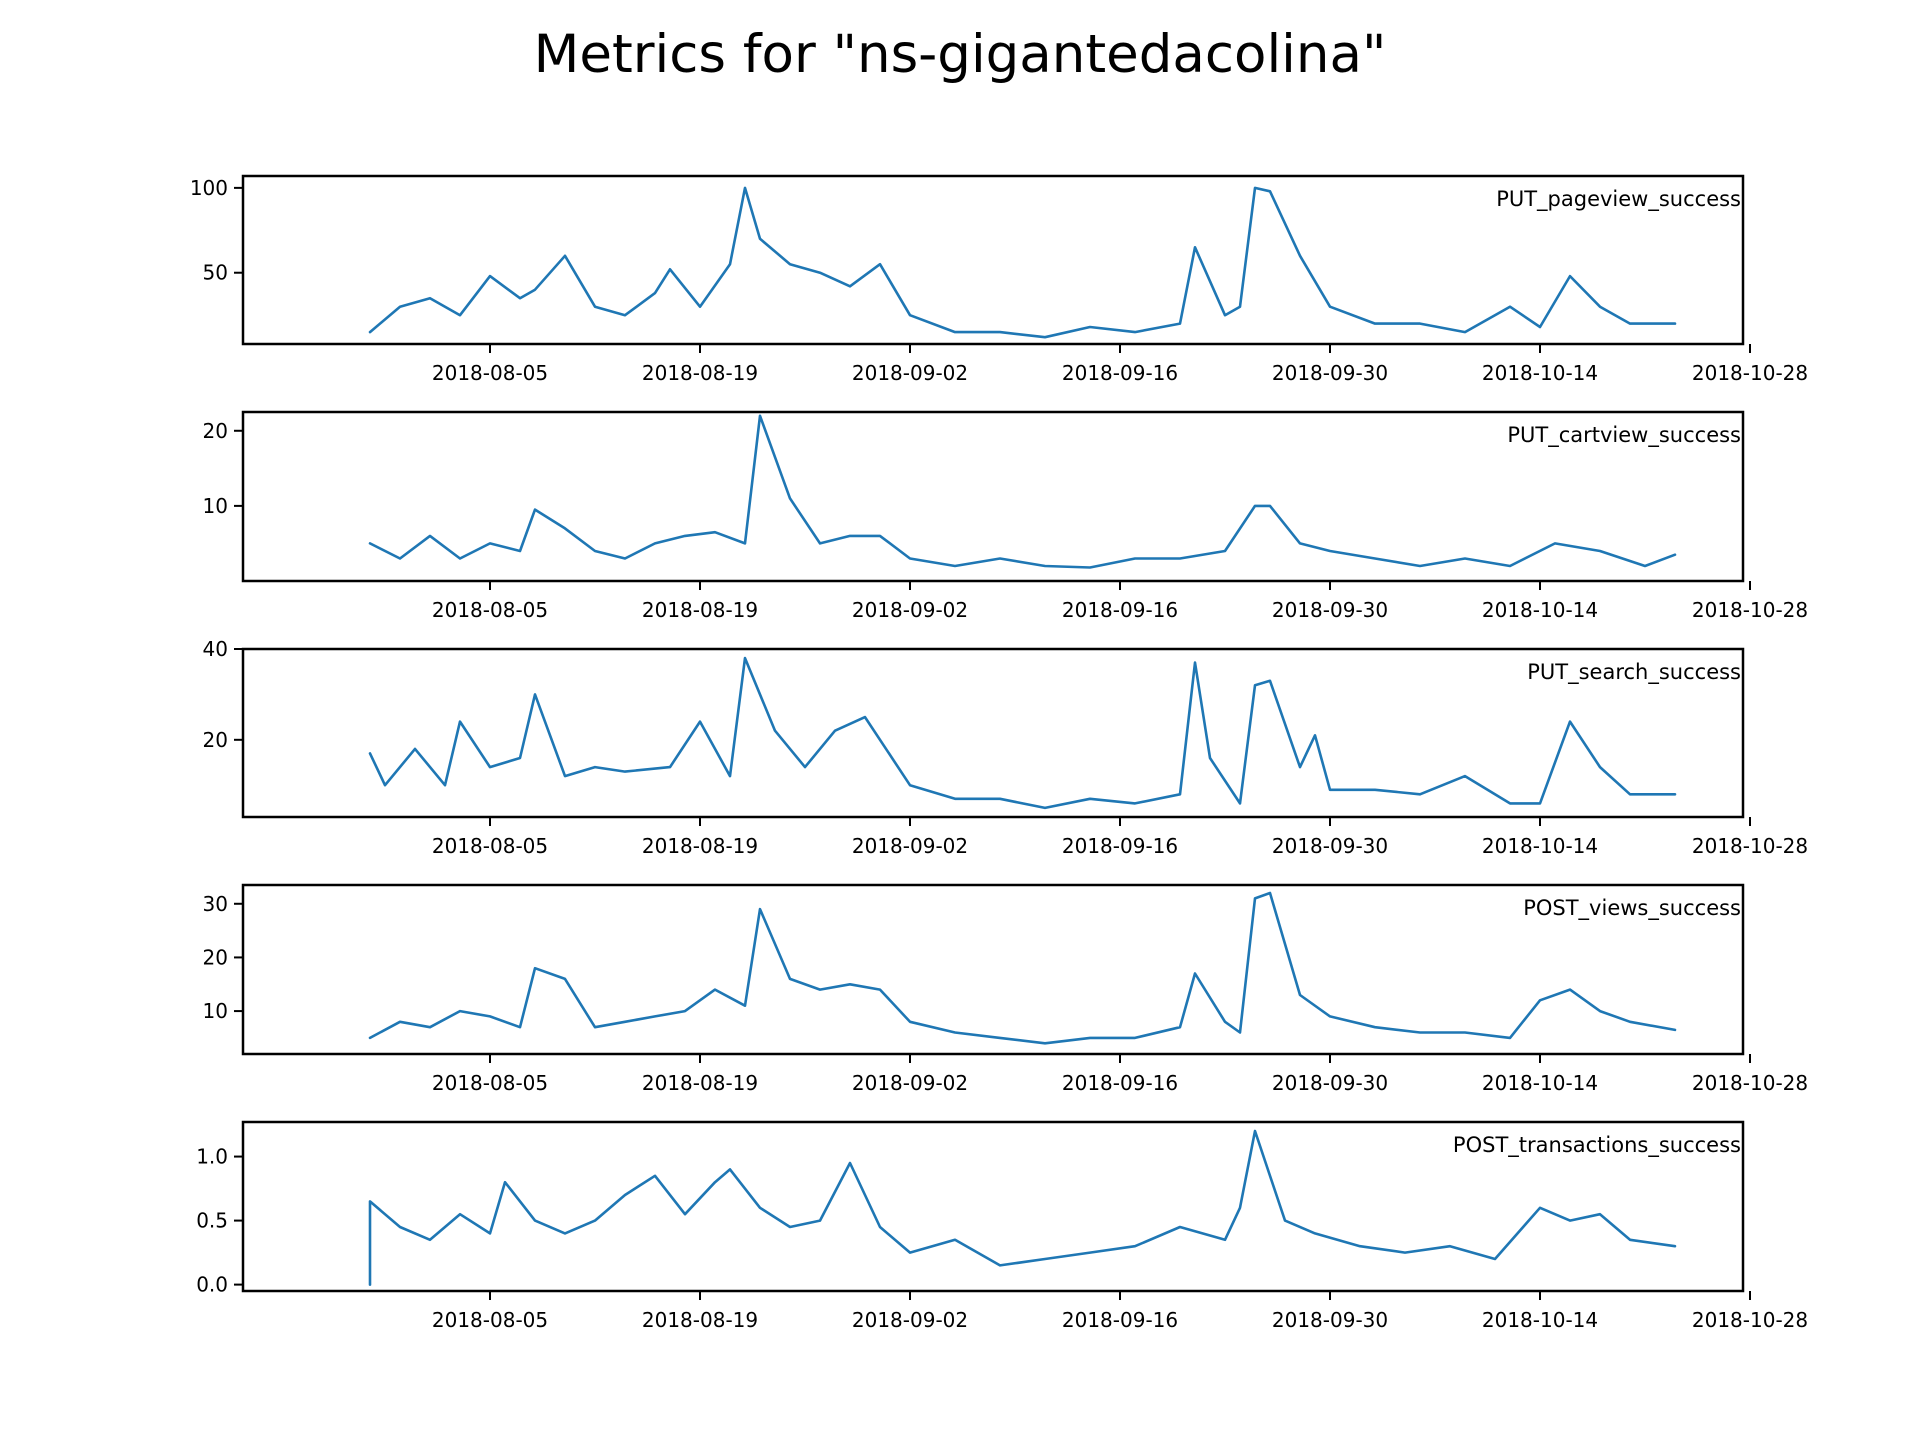 This screenshot has width=1920, height=1440. I want to click on subplot-label: PUT_search_success, so click(1634, 672).